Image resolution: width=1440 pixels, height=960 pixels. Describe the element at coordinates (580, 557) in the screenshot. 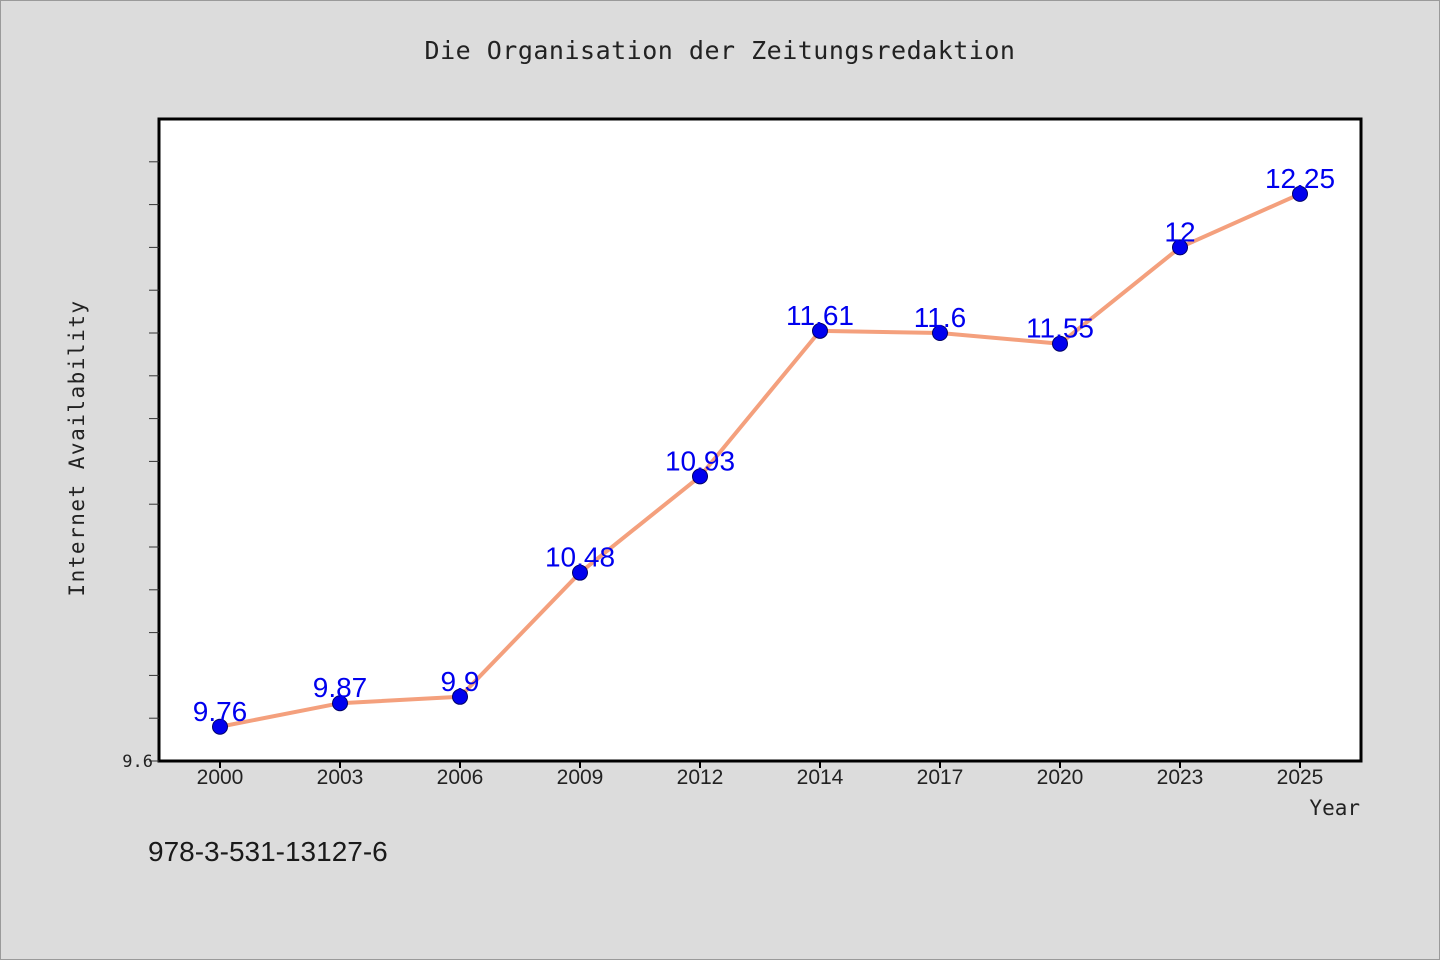

I see `data-label: 10.48` at that location.